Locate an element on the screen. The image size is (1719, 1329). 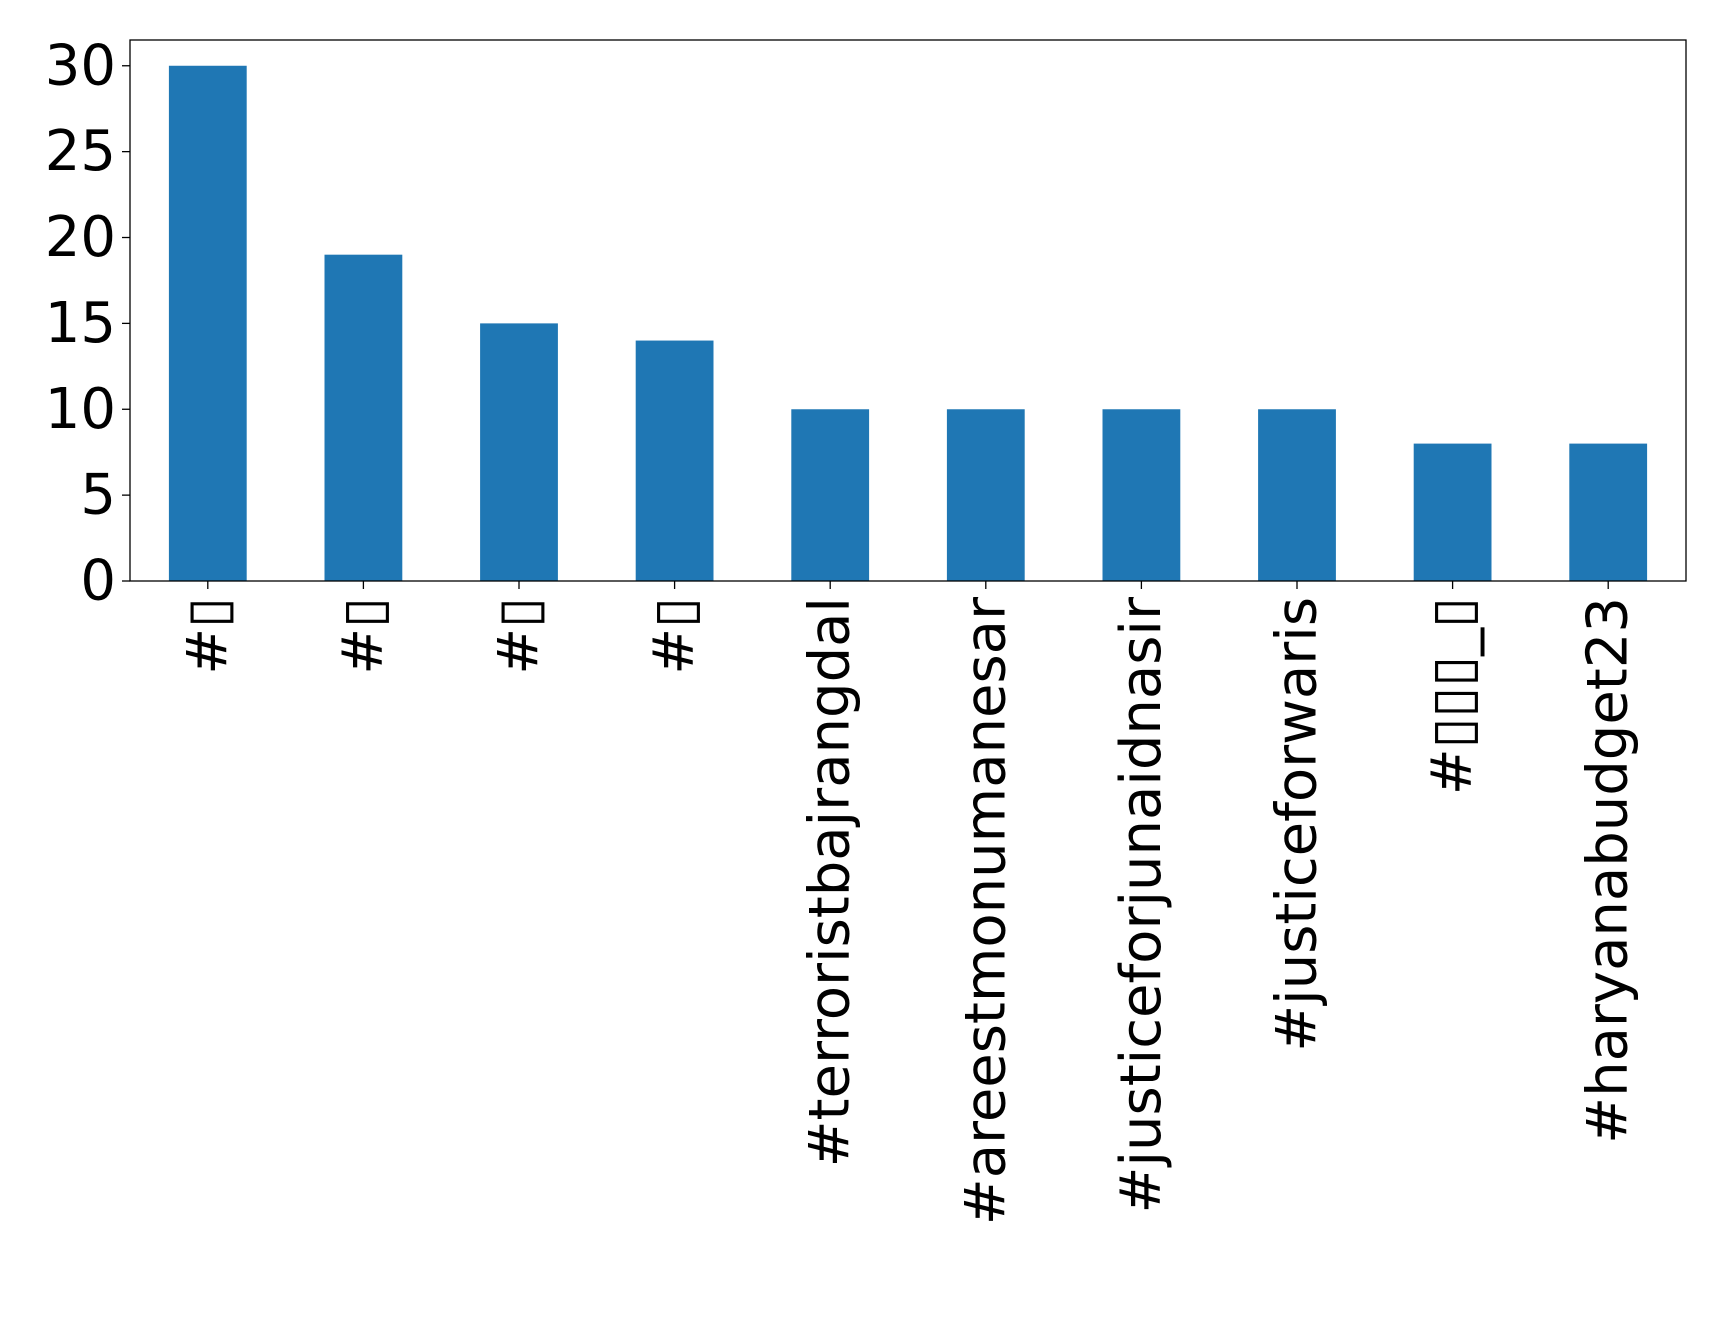
x-tick-label-6: #justiceforjunaidnasir is located at coordinates (1141, 904).